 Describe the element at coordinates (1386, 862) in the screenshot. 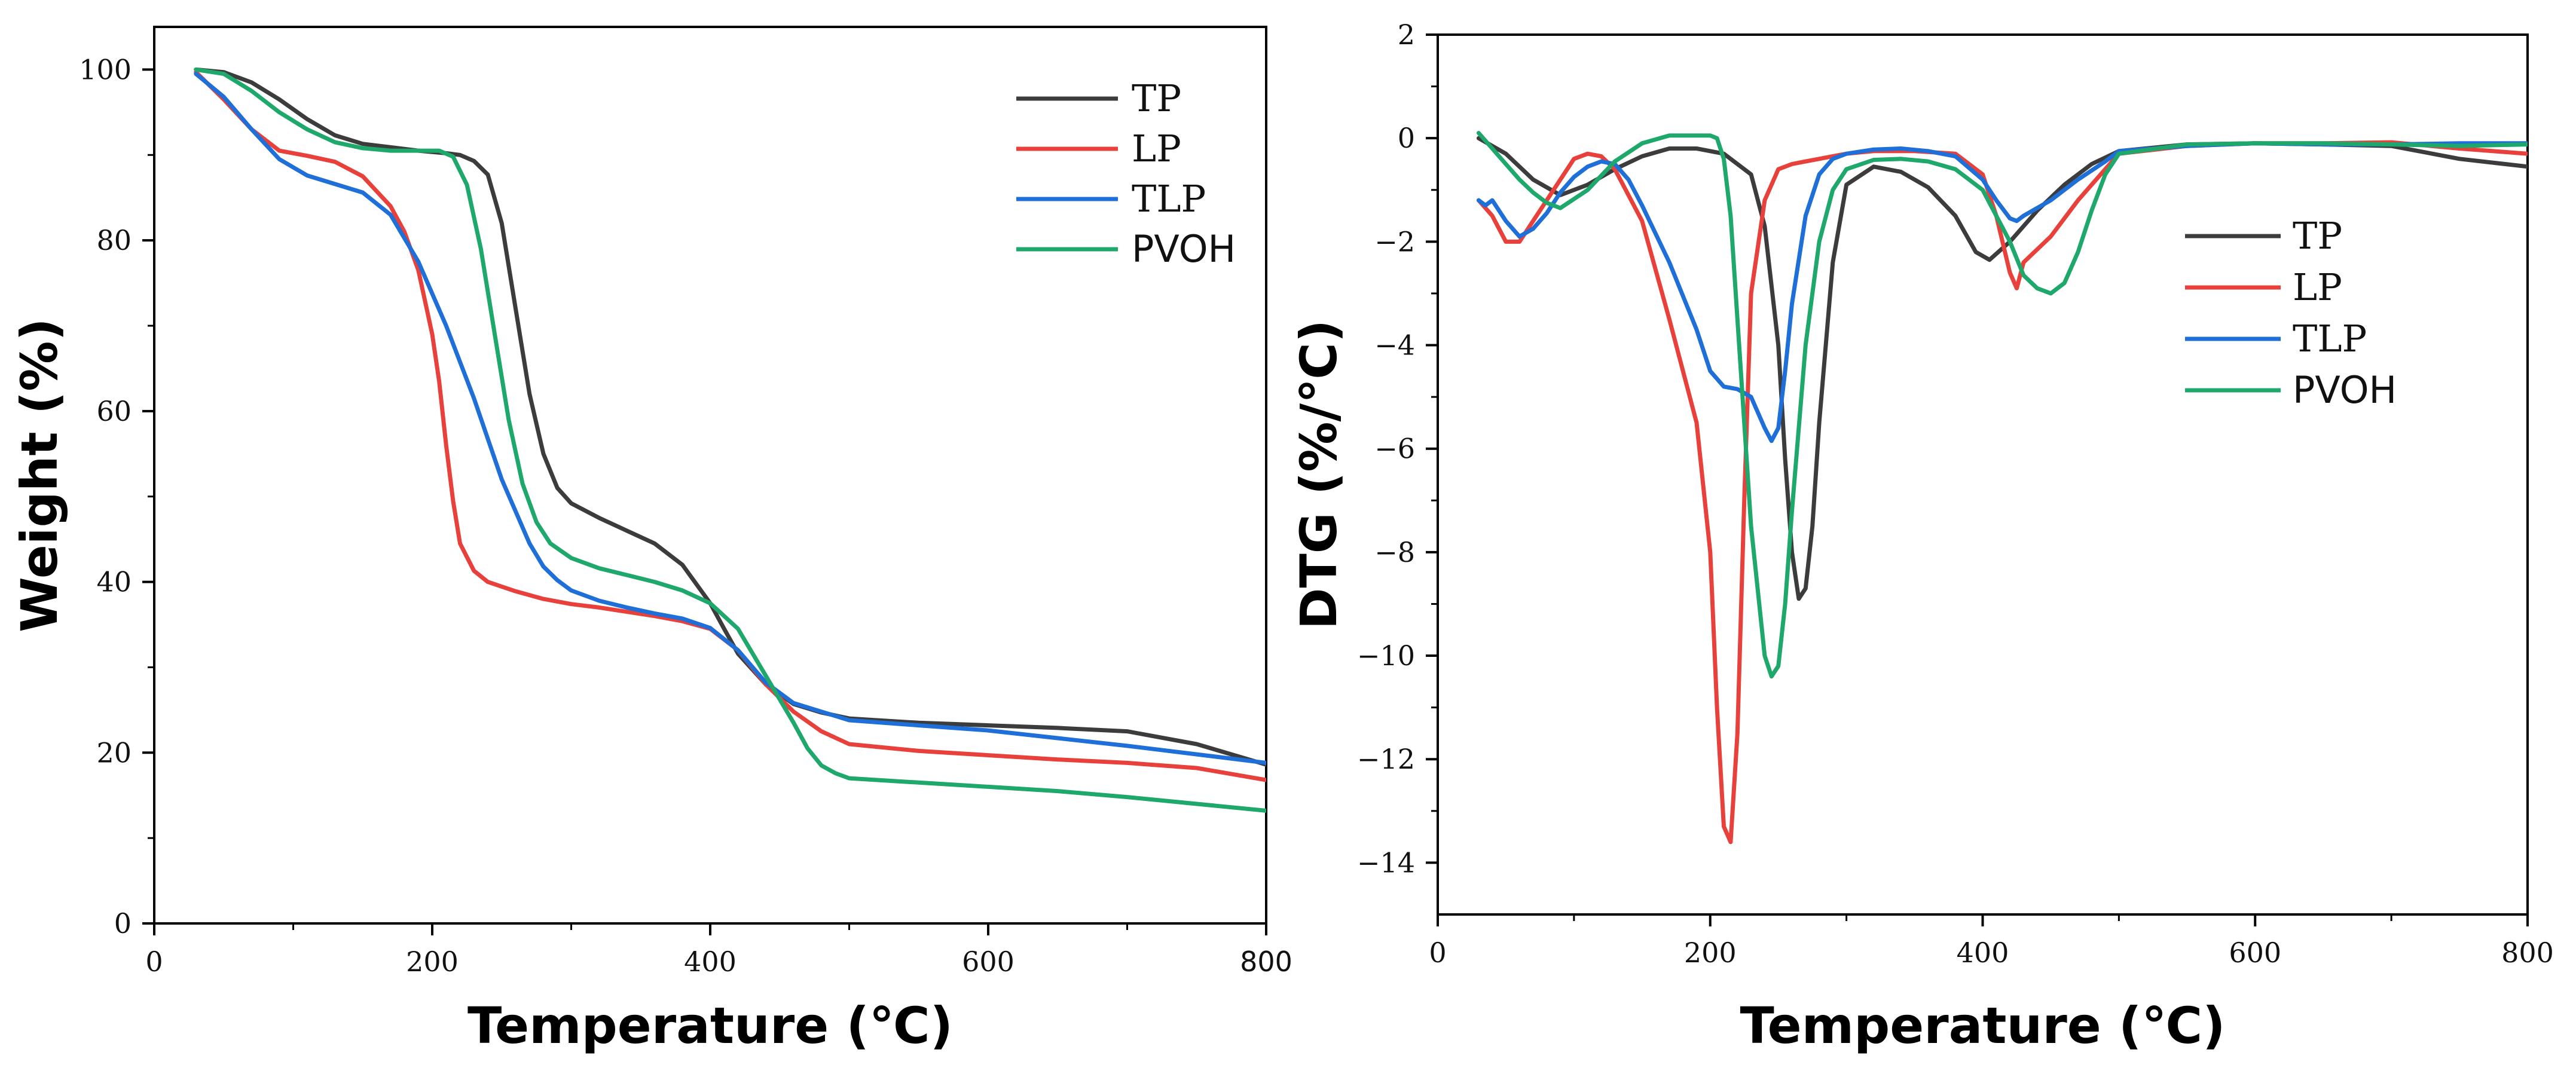

I see `y-tick-label: −14` at that location.